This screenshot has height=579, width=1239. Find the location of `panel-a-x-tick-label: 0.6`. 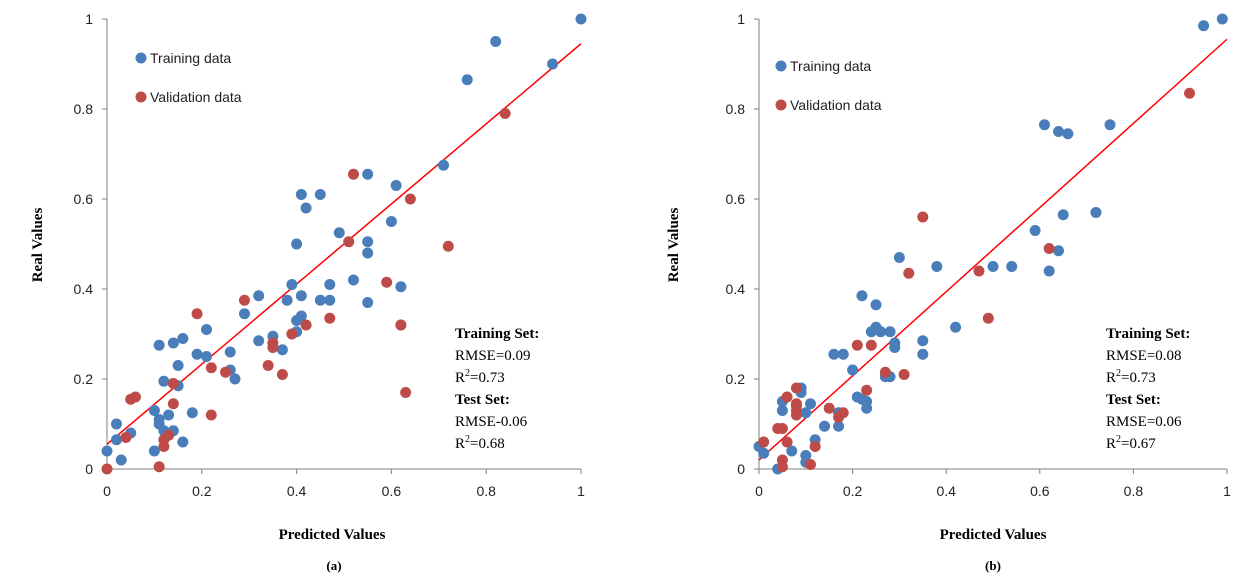

panel-a-x-tick-label: 0.6 is located at coordinates (392, 491).